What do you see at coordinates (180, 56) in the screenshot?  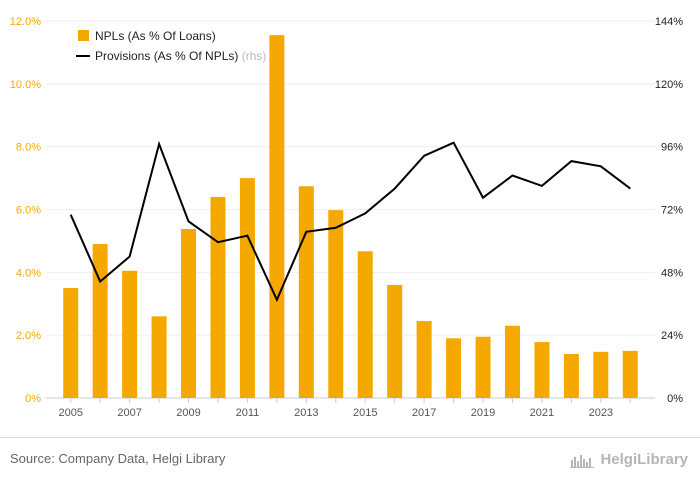 I see `legend-label-provisions: Provisions (As % Of NPLs) (rhs)` at bounding box center [180, 56].